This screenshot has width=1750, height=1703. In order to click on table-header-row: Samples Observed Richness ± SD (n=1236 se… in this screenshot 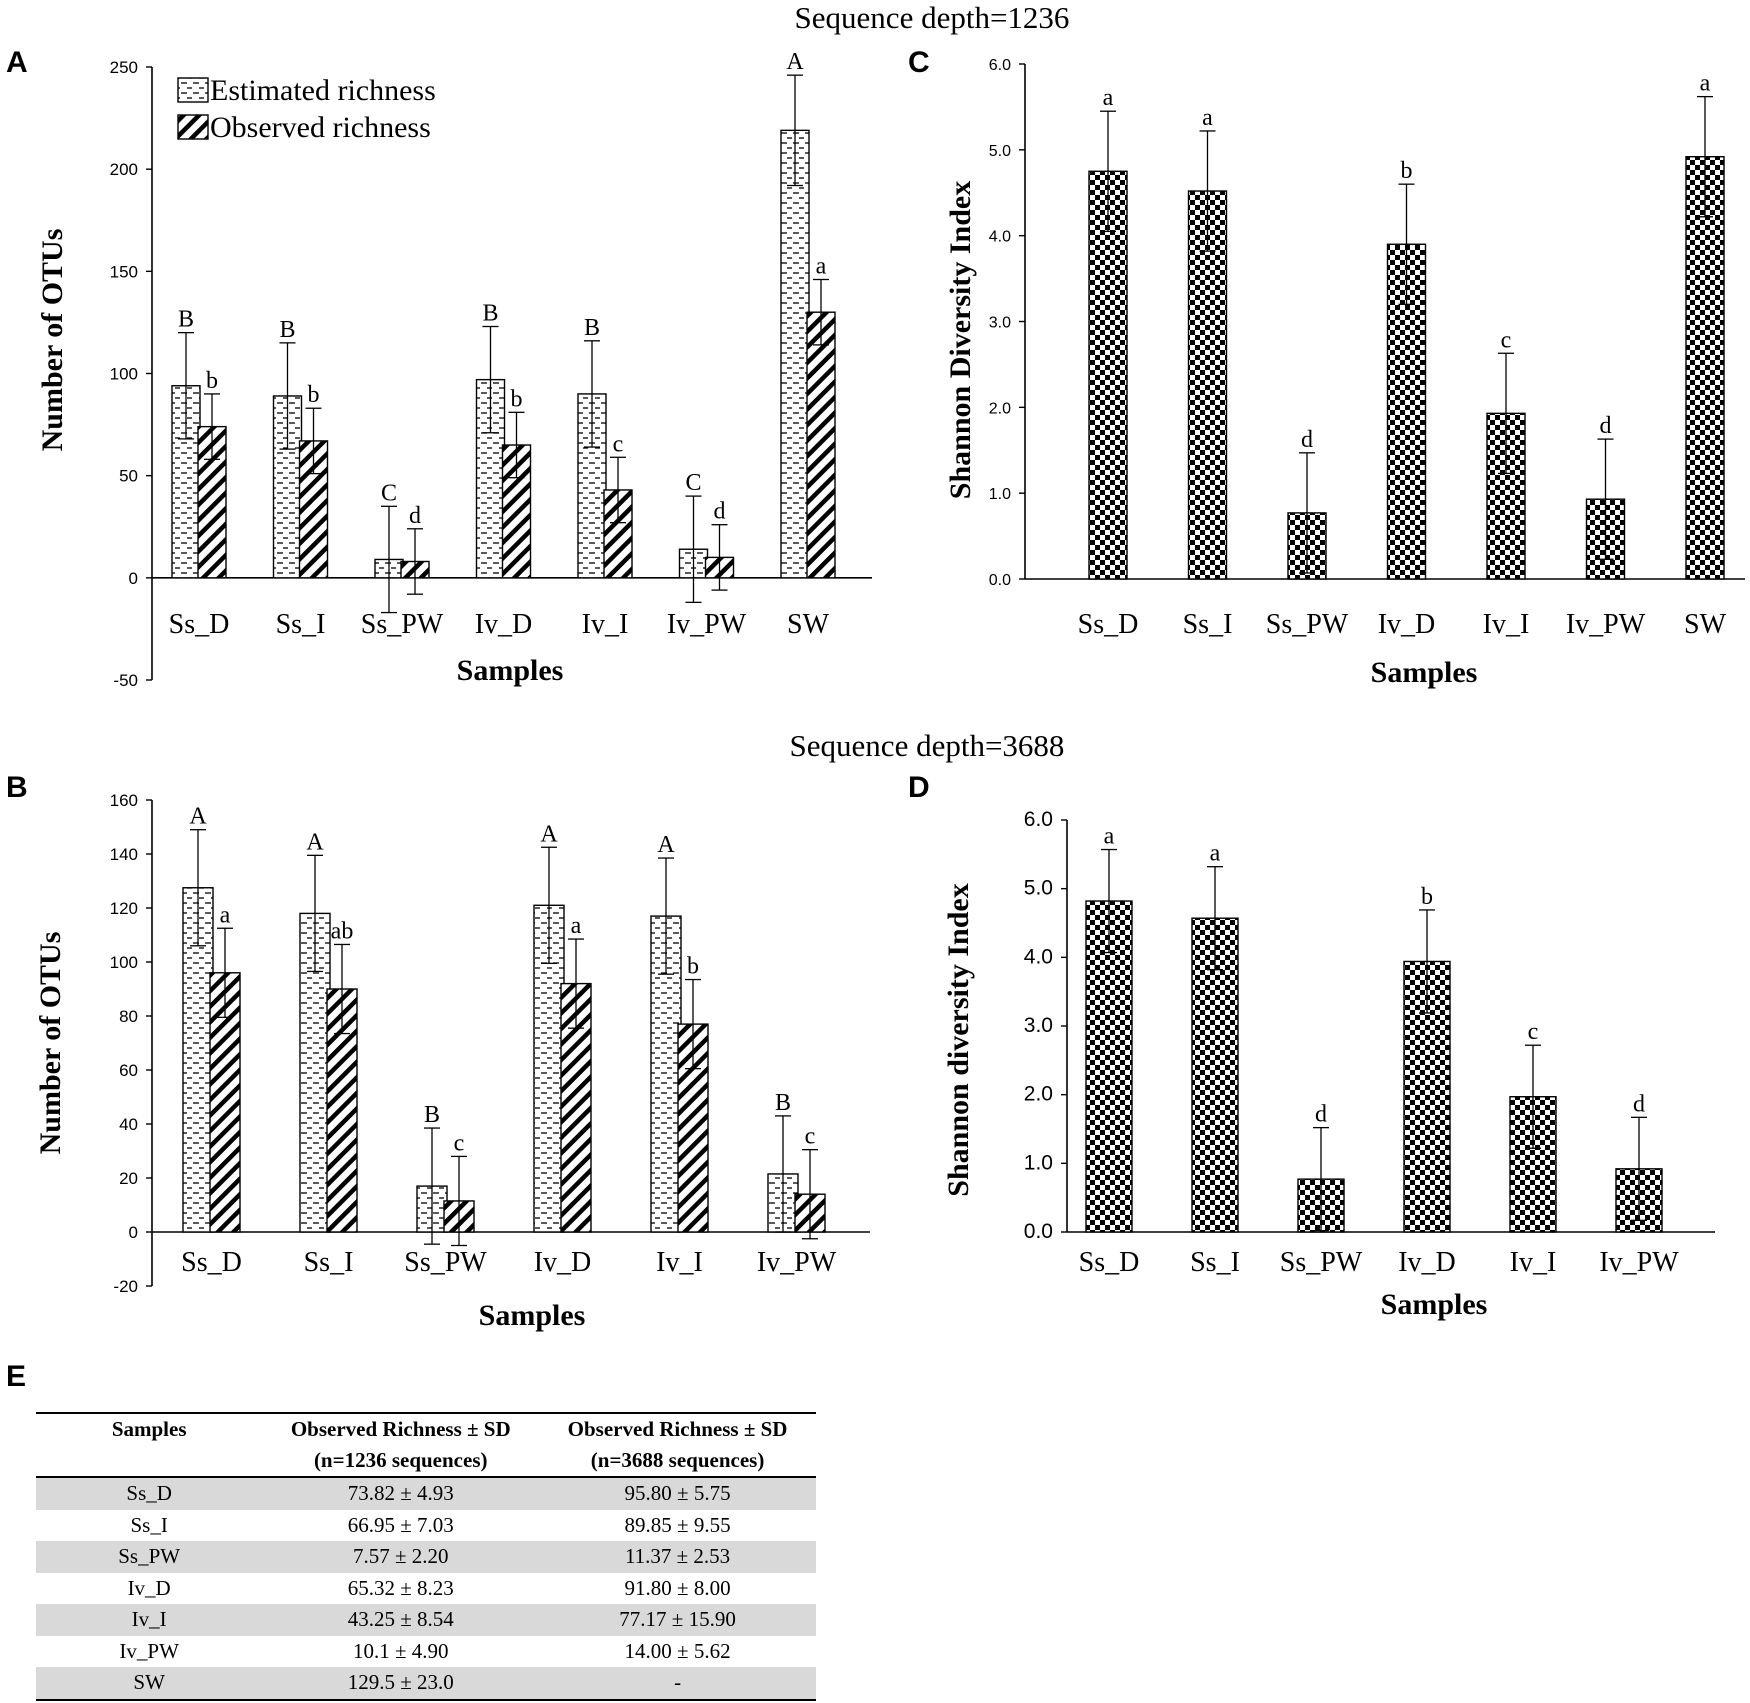, I will do `click(426, 1445)`.